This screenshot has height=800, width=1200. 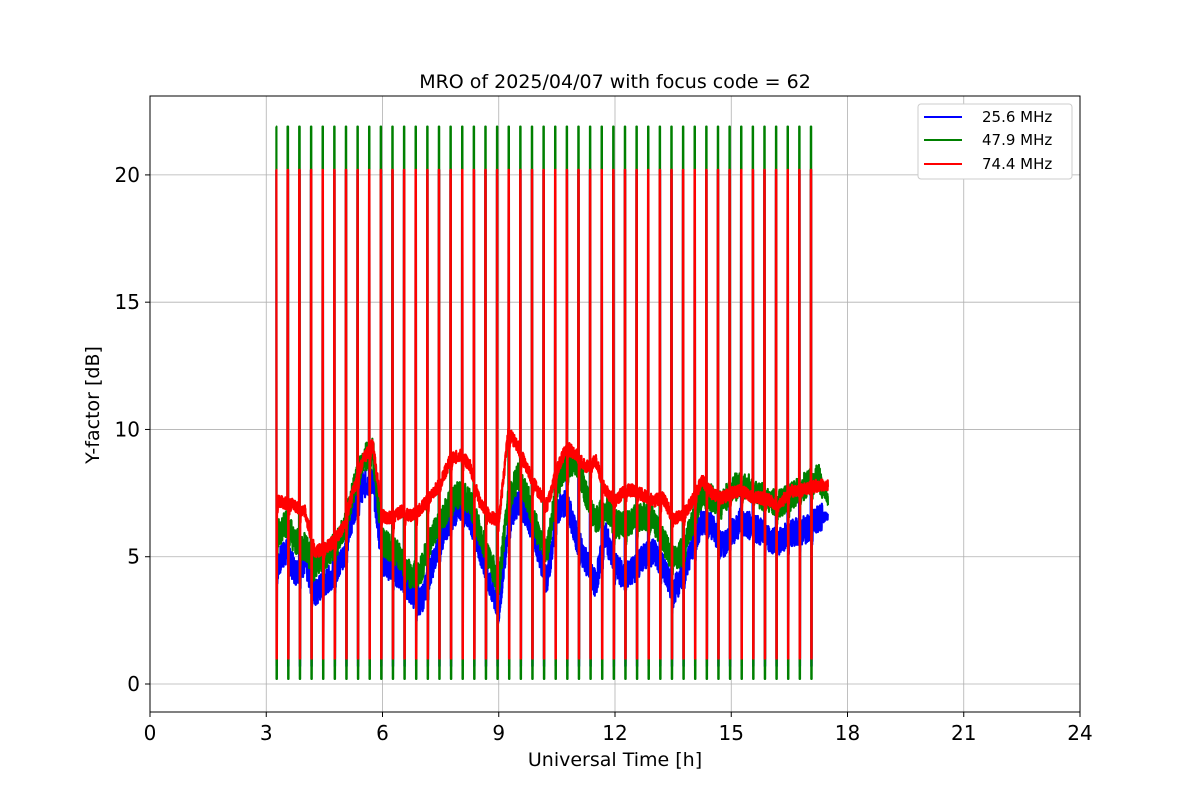 I want to click on y-tick-label: 0, so click(x=133, y=684).